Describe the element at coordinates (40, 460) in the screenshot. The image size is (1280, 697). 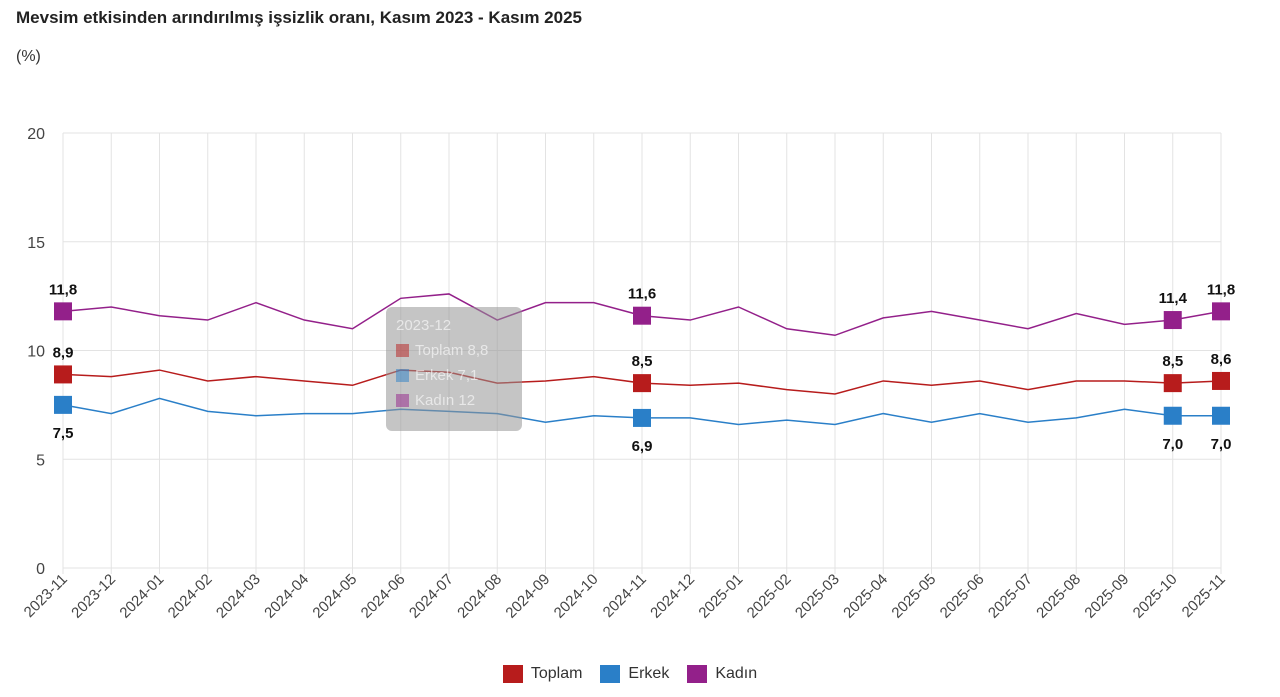
I see `y-tick-label: 5` at that location.